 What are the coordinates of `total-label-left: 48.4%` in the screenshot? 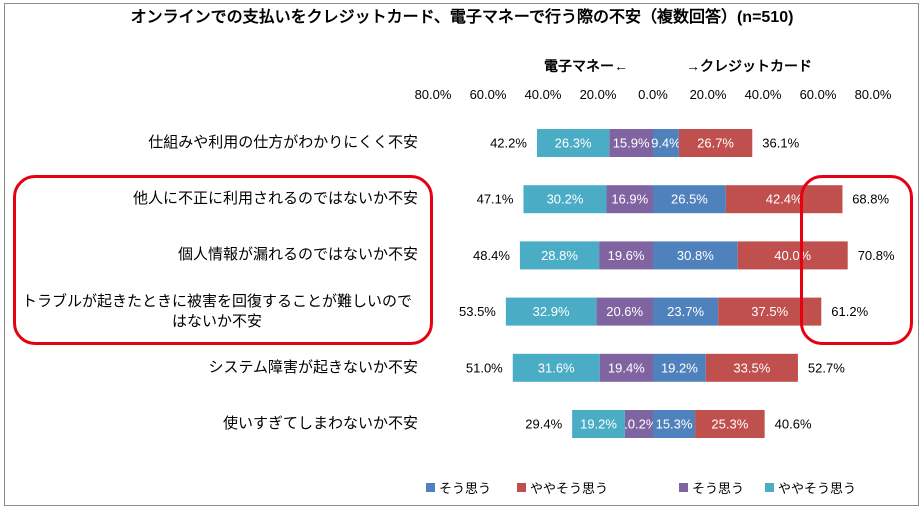 It's located at (491, 255).